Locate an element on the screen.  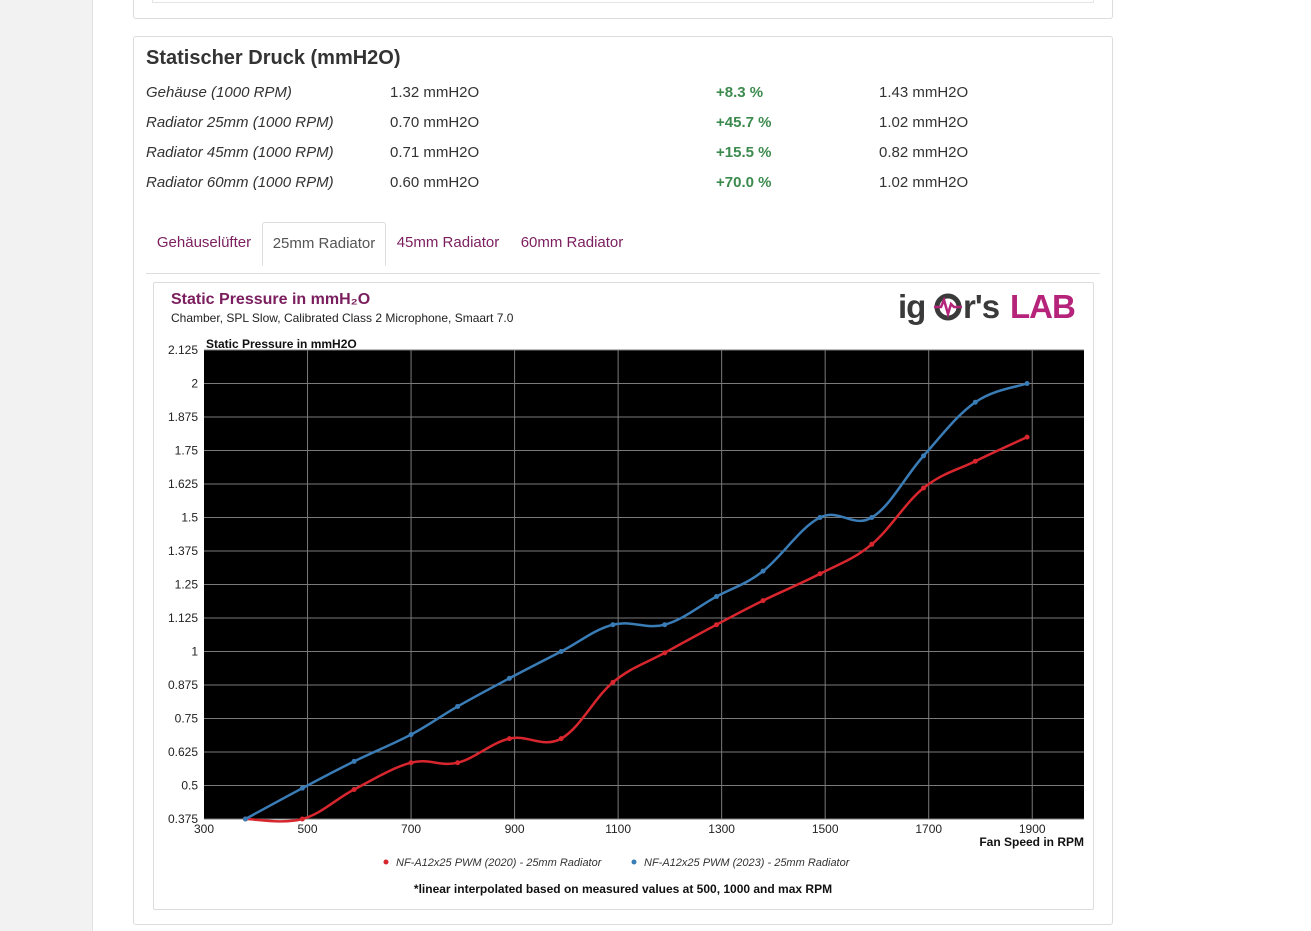
row-new-value: 0.82 mmH2O is located at coordinates (924, 152).